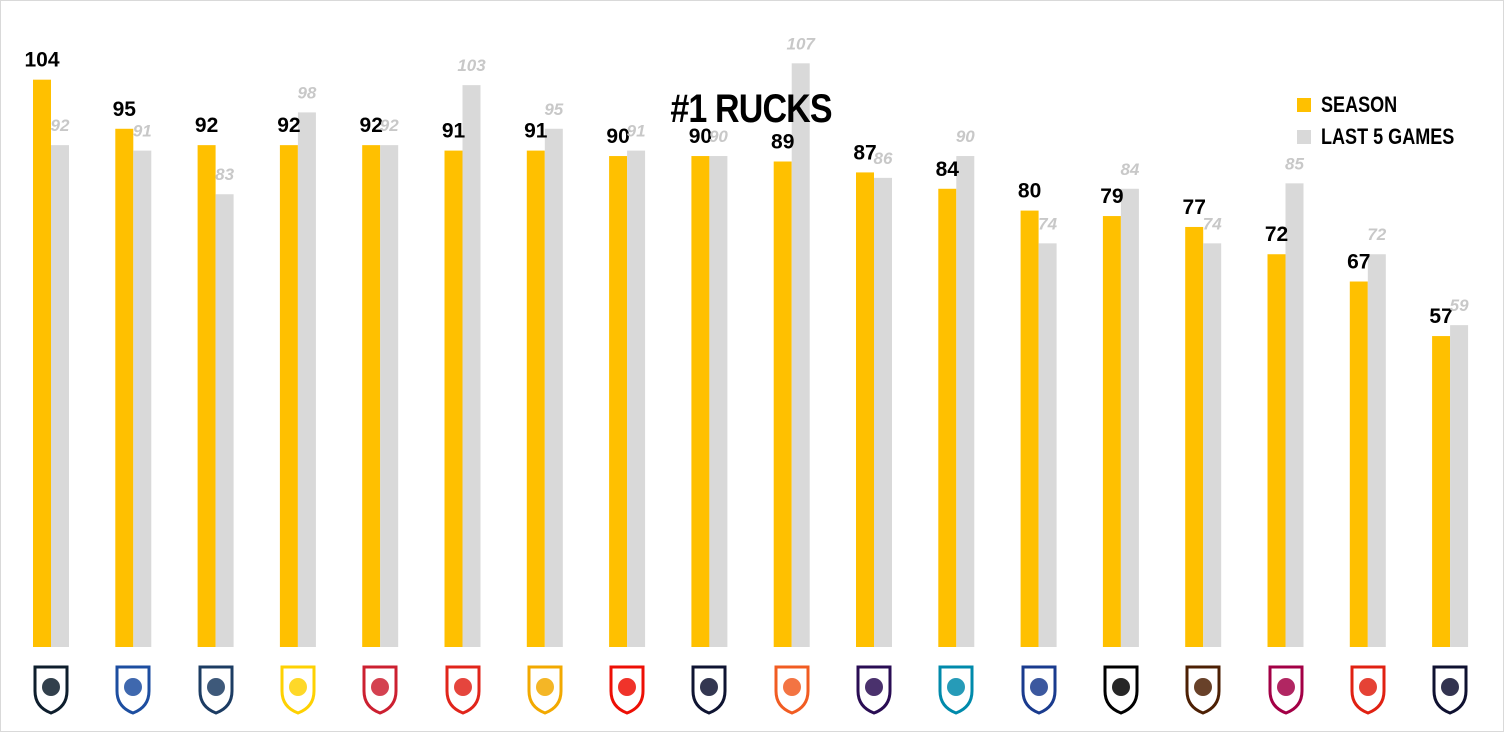 This screenshot has width=1506, height=734. What do you see at coordinates (700, 136) in the screenshot?
I see `data-label-season-adelaide-crows: 90` at bounding box center [700, 136].